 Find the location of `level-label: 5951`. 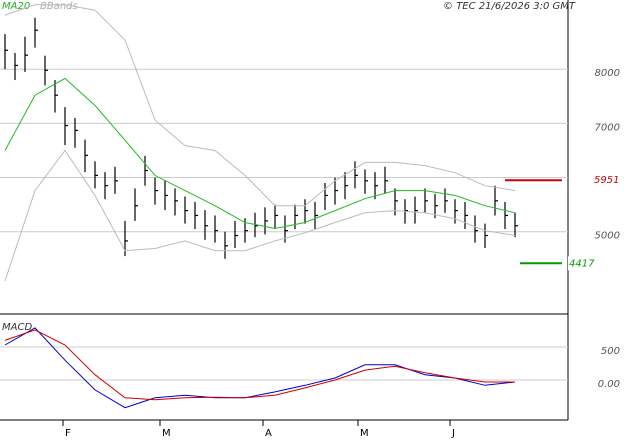

level-label: 5951 is located at coordinates (606, 180).